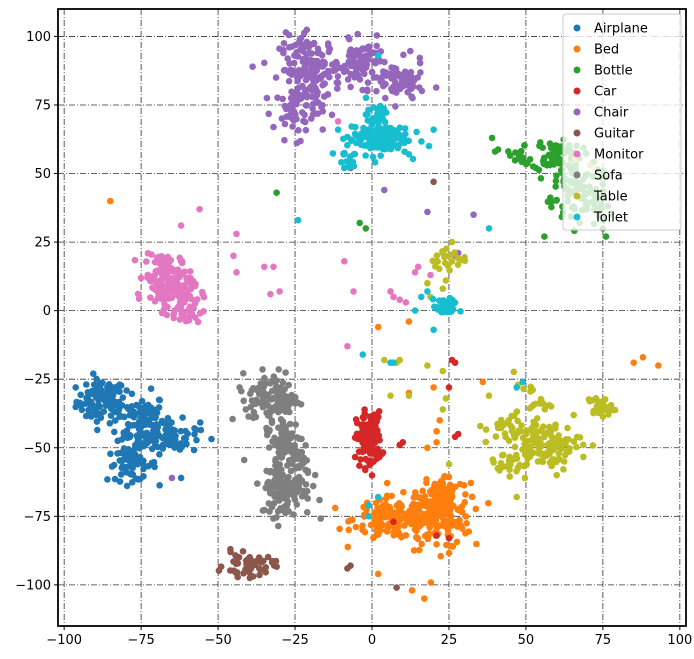 The height and width of the screenshot is (659, 694). I want to click on series-airplane, so click(143, 430).